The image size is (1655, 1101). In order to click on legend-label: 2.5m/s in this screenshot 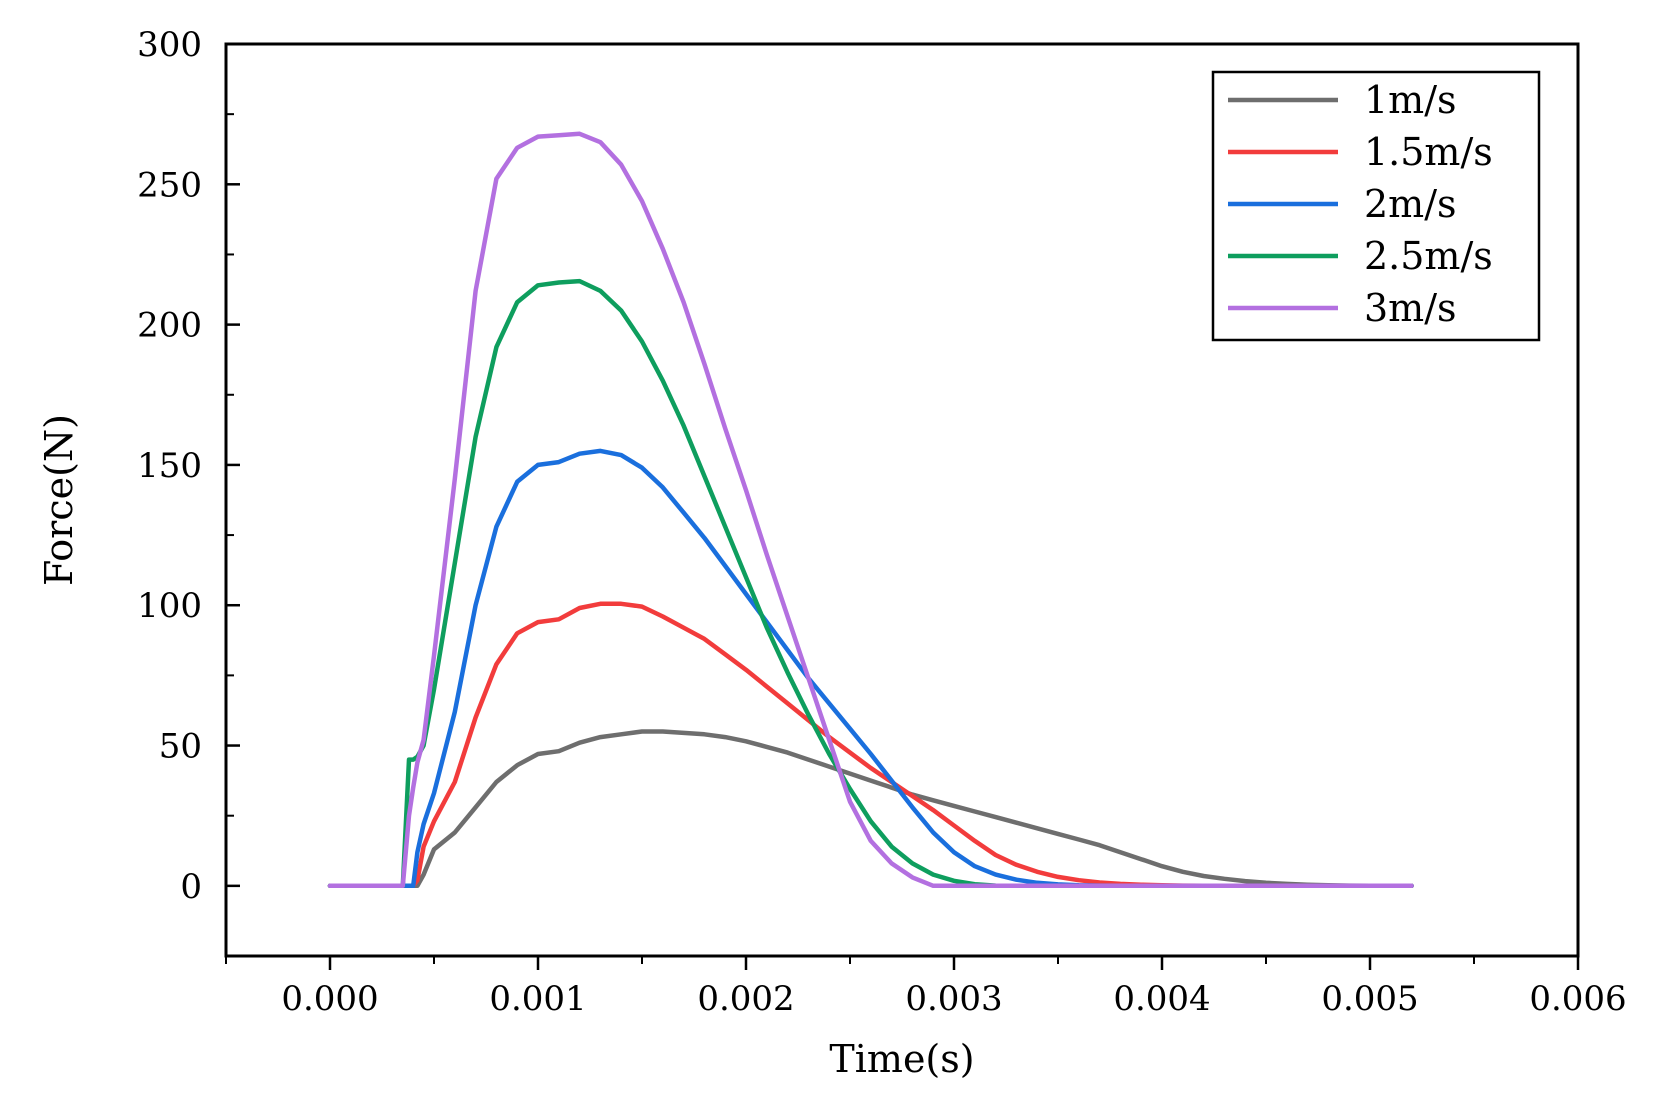, I will do `click(1428, 256)`.